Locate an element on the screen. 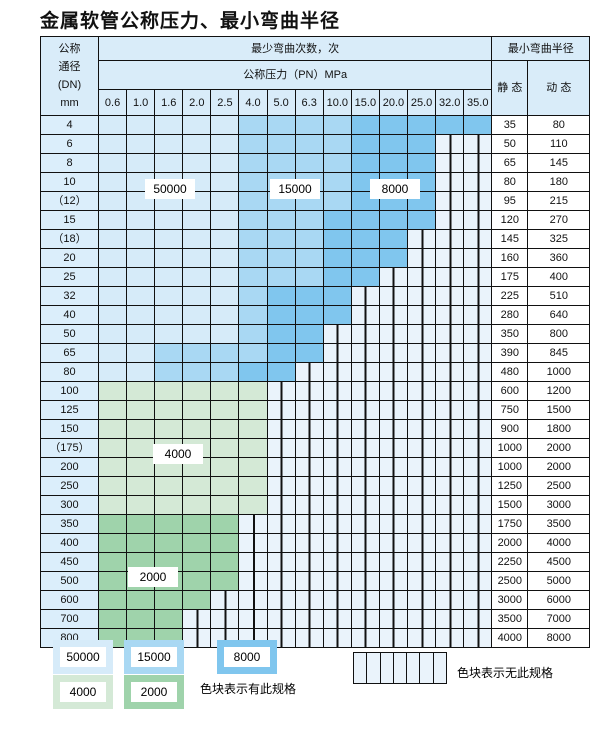 Image resolution: width=600 pixels, height=743 pixels. dn-cell: （18） is located at coordinates (69, 239).